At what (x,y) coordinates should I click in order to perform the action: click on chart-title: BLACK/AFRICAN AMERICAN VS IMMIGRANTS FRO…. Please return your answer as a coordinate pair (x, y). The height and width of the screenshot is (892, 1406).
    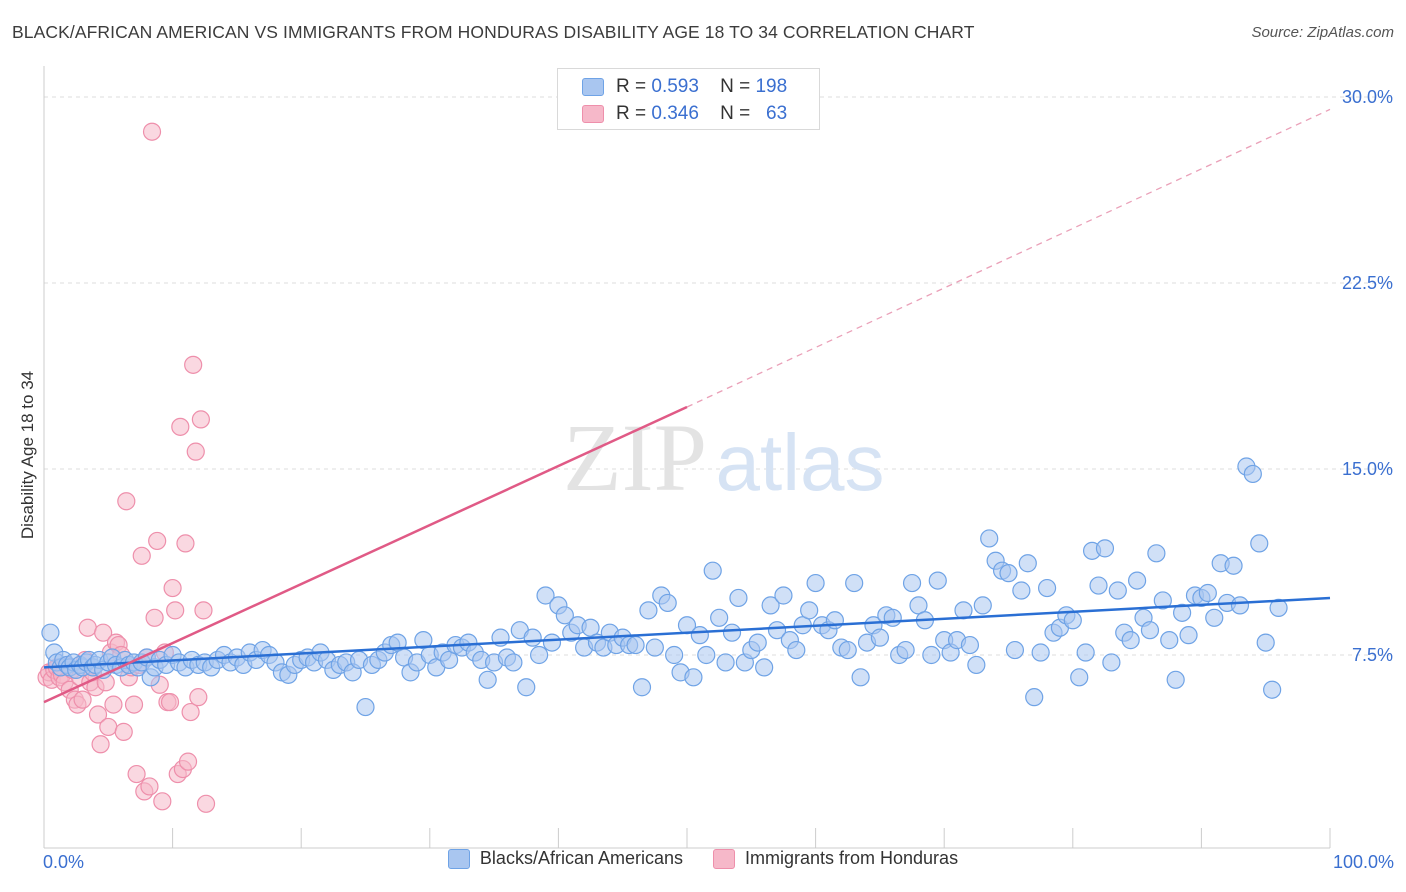
    Looking at the image, I should click on (493, 32).